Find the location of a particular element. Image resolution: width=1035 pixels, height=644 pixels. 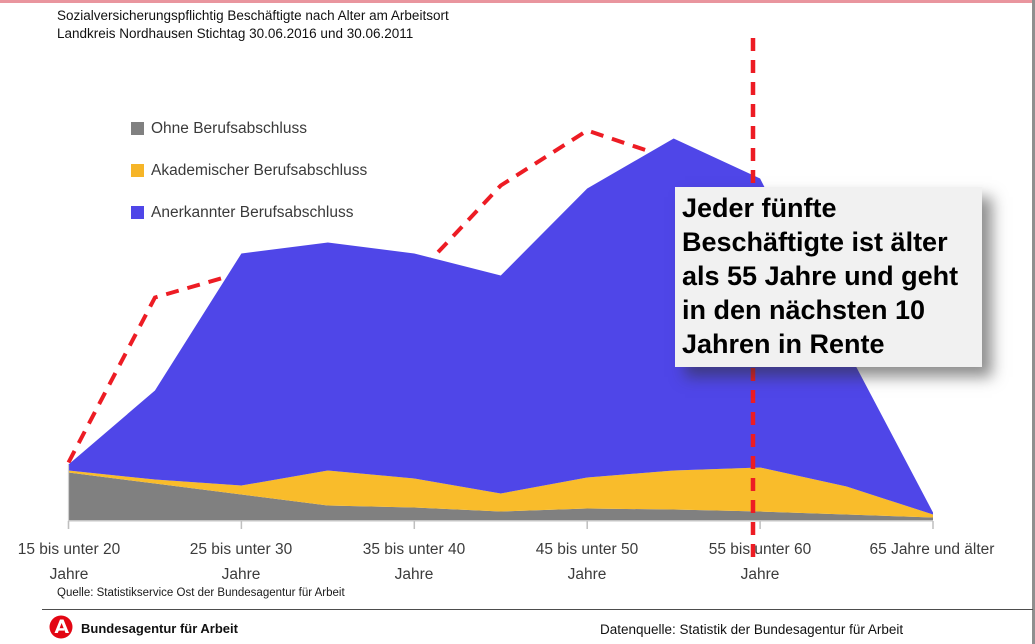

legend-item-akademischer: Akademischer Berufsabschluss is located at coordinates (249, 170).